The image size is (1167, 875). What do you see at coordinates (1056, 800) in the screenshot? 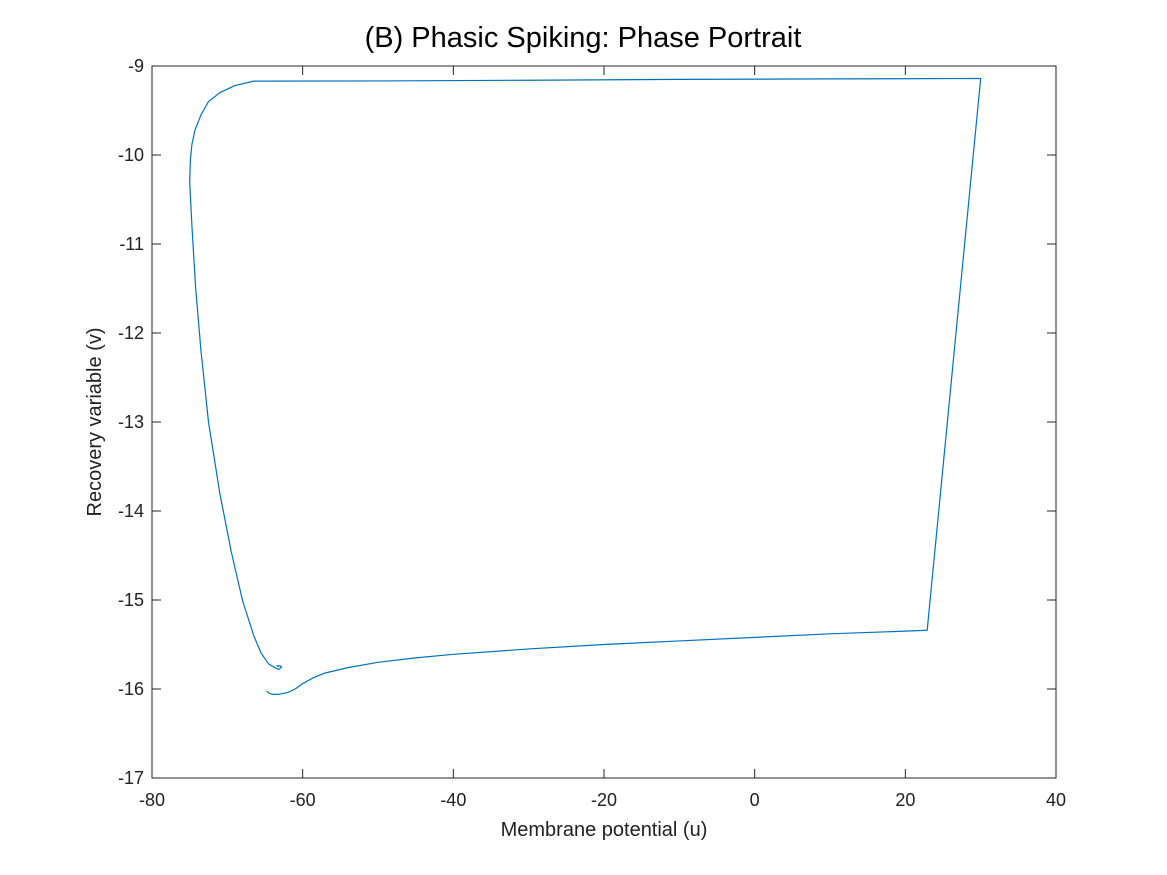
I see `x-tick-label: 40` at bounding box center [1056, 800].